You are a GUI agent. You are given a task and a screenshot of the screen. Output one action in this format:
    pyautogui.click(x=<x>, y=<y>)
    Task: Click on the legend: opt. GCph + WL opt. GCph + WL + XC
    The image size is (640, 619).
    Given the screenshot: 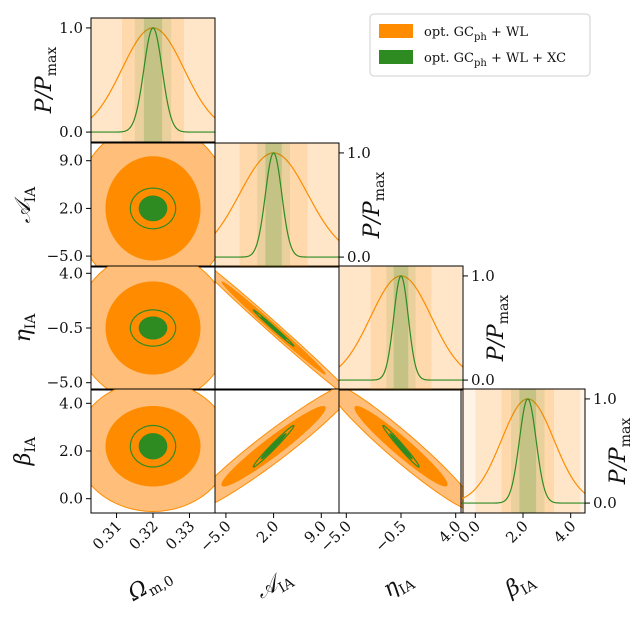 What is the action you would take?
    pyautogui.click(x=480, y=45)
    